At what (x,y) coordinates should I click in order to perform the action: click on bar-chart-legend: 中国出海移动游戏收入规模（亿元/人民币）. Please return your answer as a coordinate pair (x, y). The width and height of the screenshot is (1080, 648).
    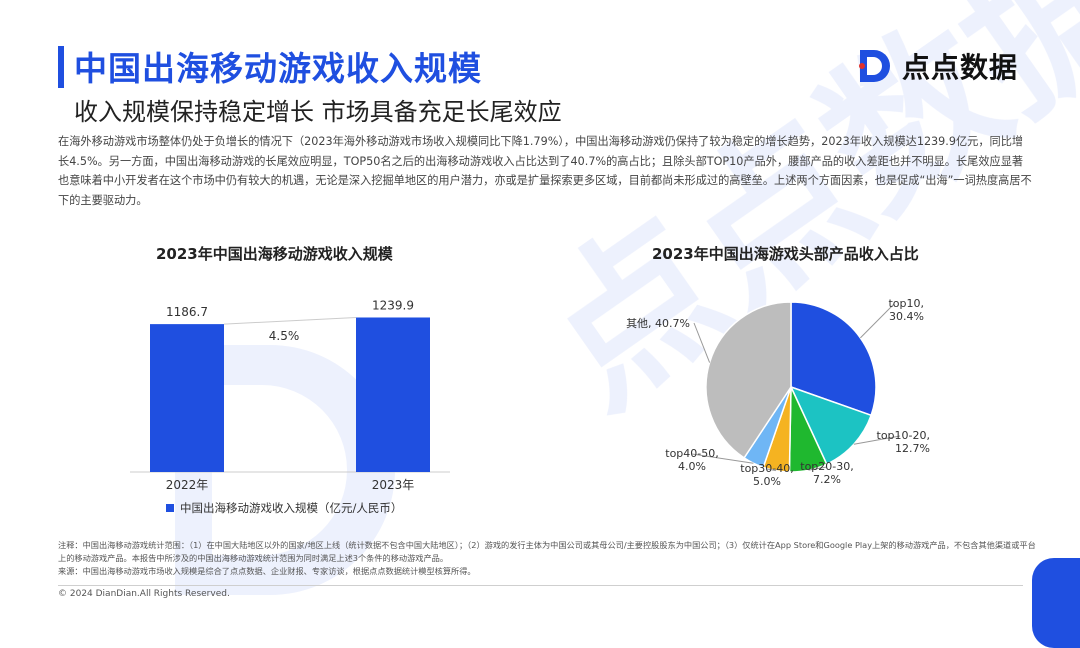
    Looking at the image, I should click on (284, 508).